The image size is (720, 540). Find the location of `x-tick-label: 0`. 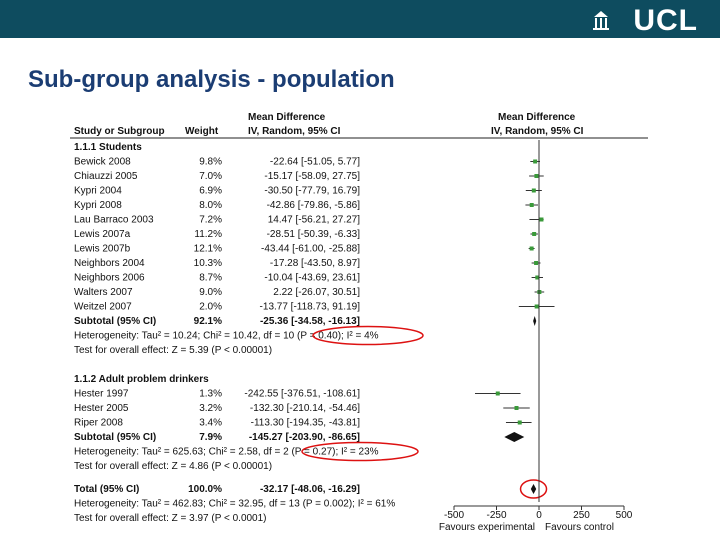

x-tick-label: 0 is located at coordinates (539, 515).